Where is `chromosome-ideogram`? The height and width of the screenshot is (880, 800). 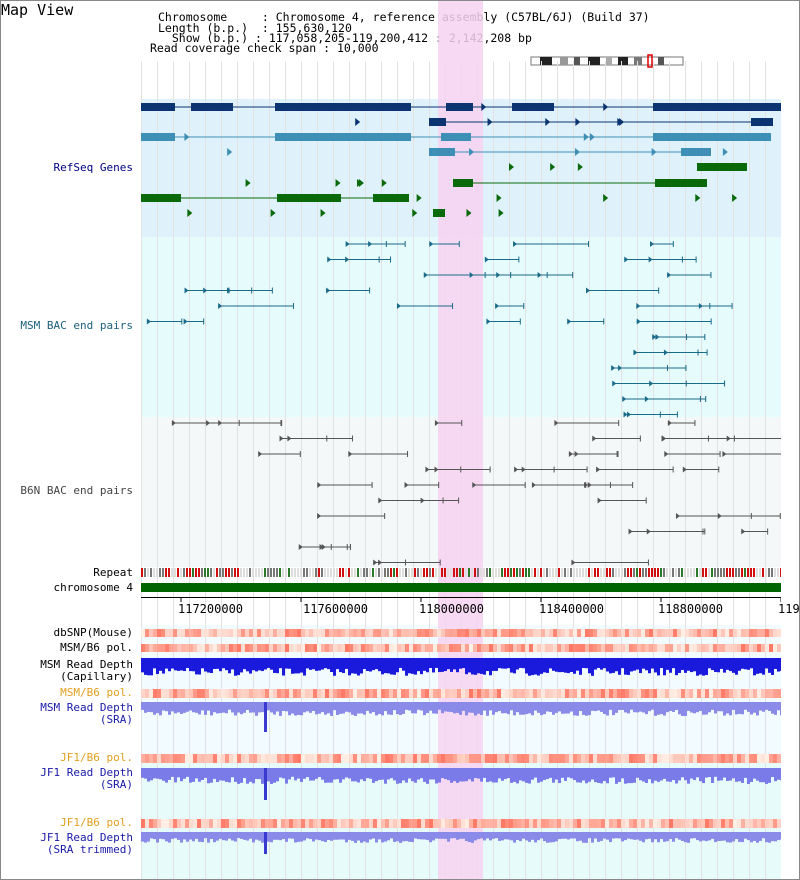
chromosome-ideogram is located at coordinates (608, 62).